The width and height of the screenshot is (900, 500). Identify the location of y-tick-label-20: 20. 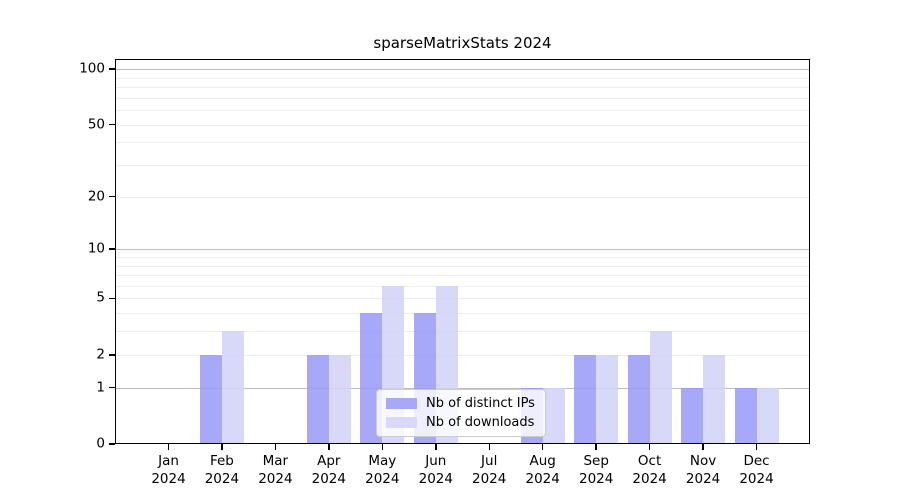
(96, 195).